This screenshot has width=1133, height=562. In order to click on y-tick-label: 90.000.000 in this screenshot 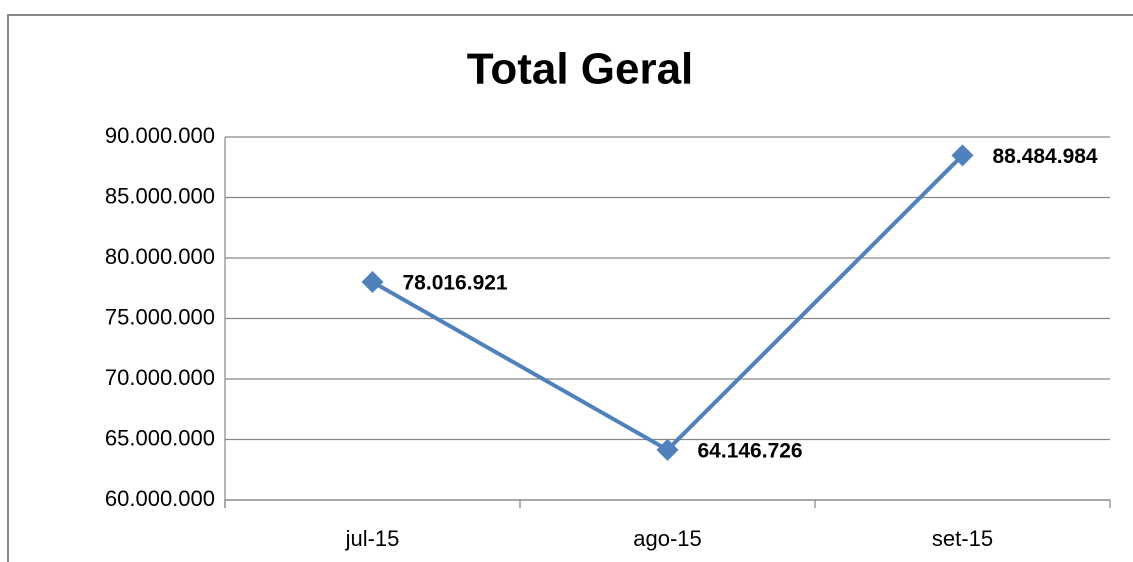, I will do `click(160, 135)`.